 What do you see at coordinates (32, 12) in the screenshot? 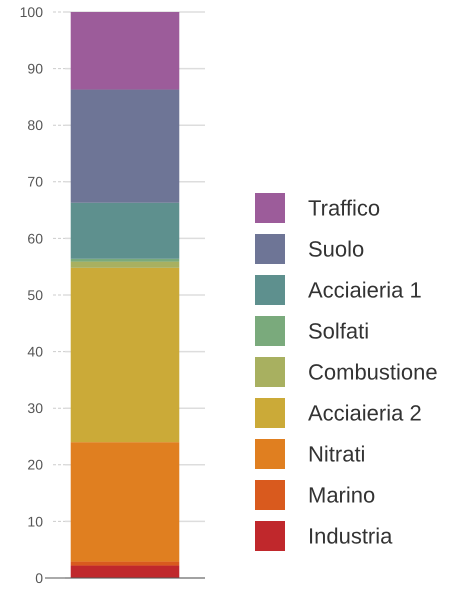
I see `y-tick-label: 100` at bounding box center [32, 12].